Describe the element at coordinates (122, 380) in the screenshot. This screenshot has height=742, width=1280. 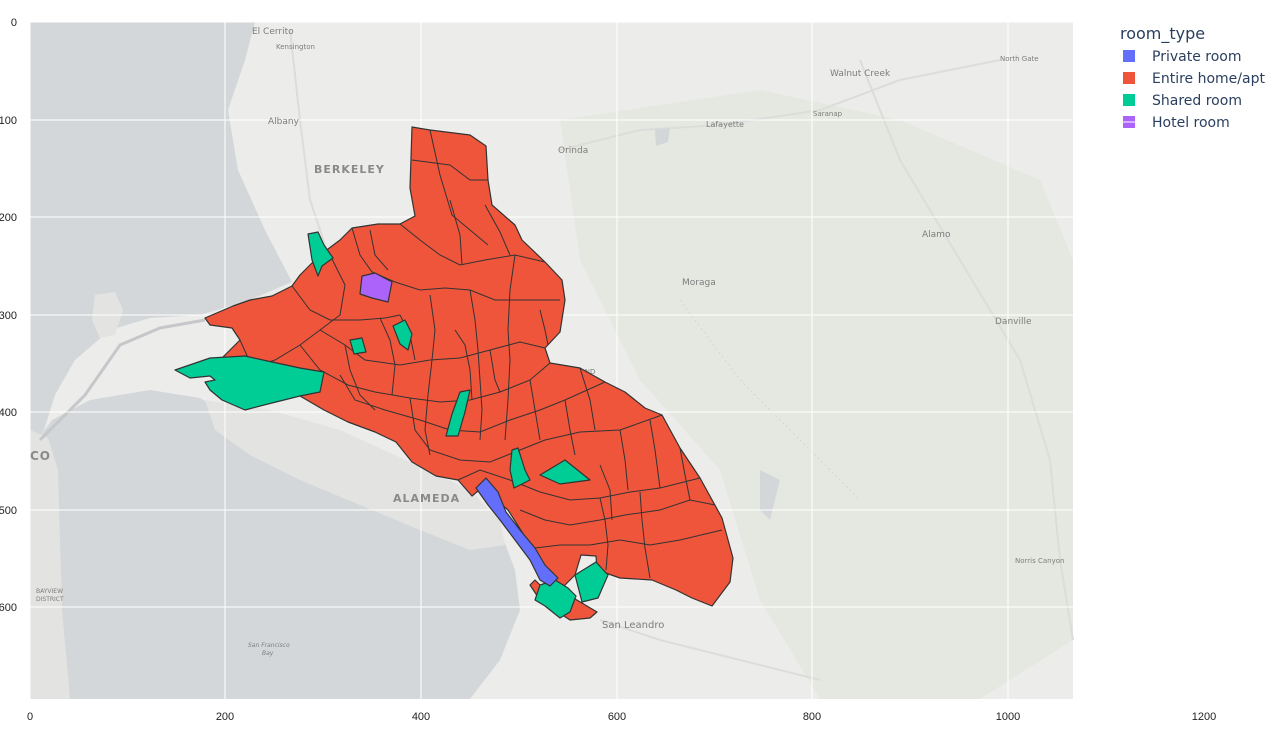
I see `bay-bridge` at that location.